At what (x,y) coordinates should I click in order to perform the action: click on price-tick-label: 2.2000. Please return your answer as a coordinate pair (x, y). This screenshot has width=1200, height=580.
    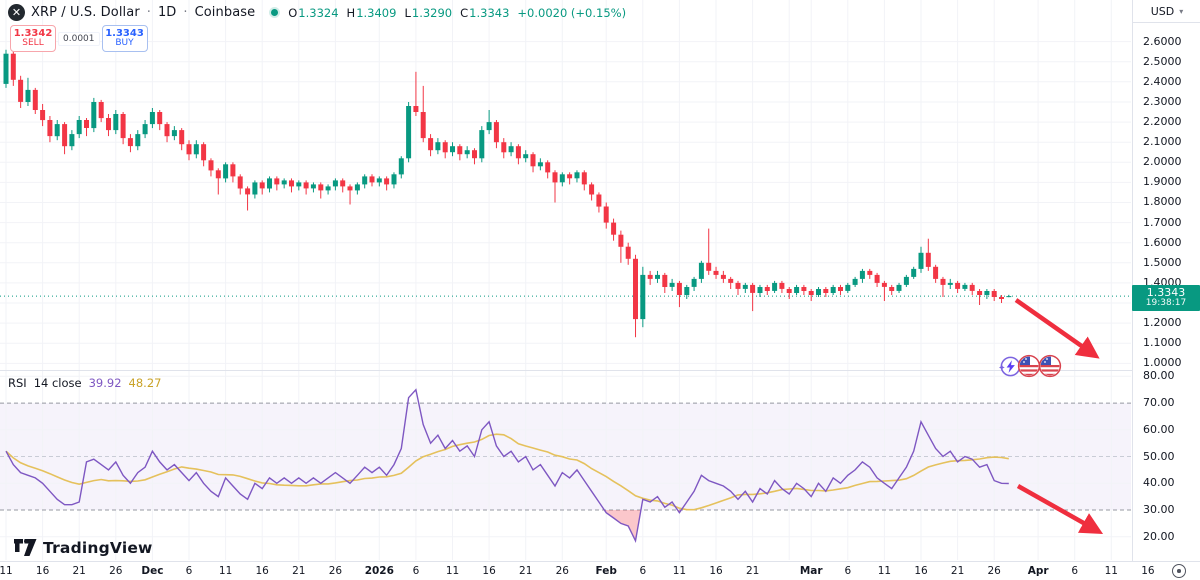
    Looking at the image, I should click on (1162, 122).